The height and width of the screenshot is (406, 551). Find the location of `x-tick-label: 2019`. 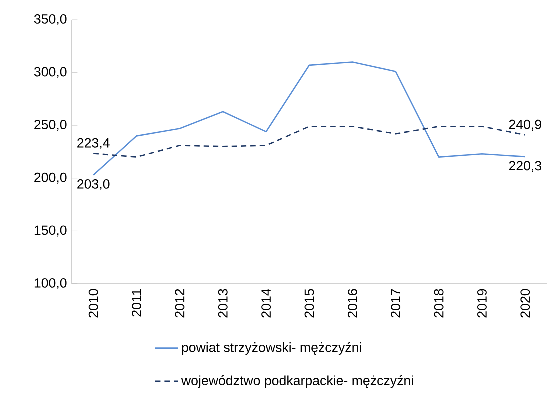

x-tick-label: 2019 is located at coordinates (482, 303).